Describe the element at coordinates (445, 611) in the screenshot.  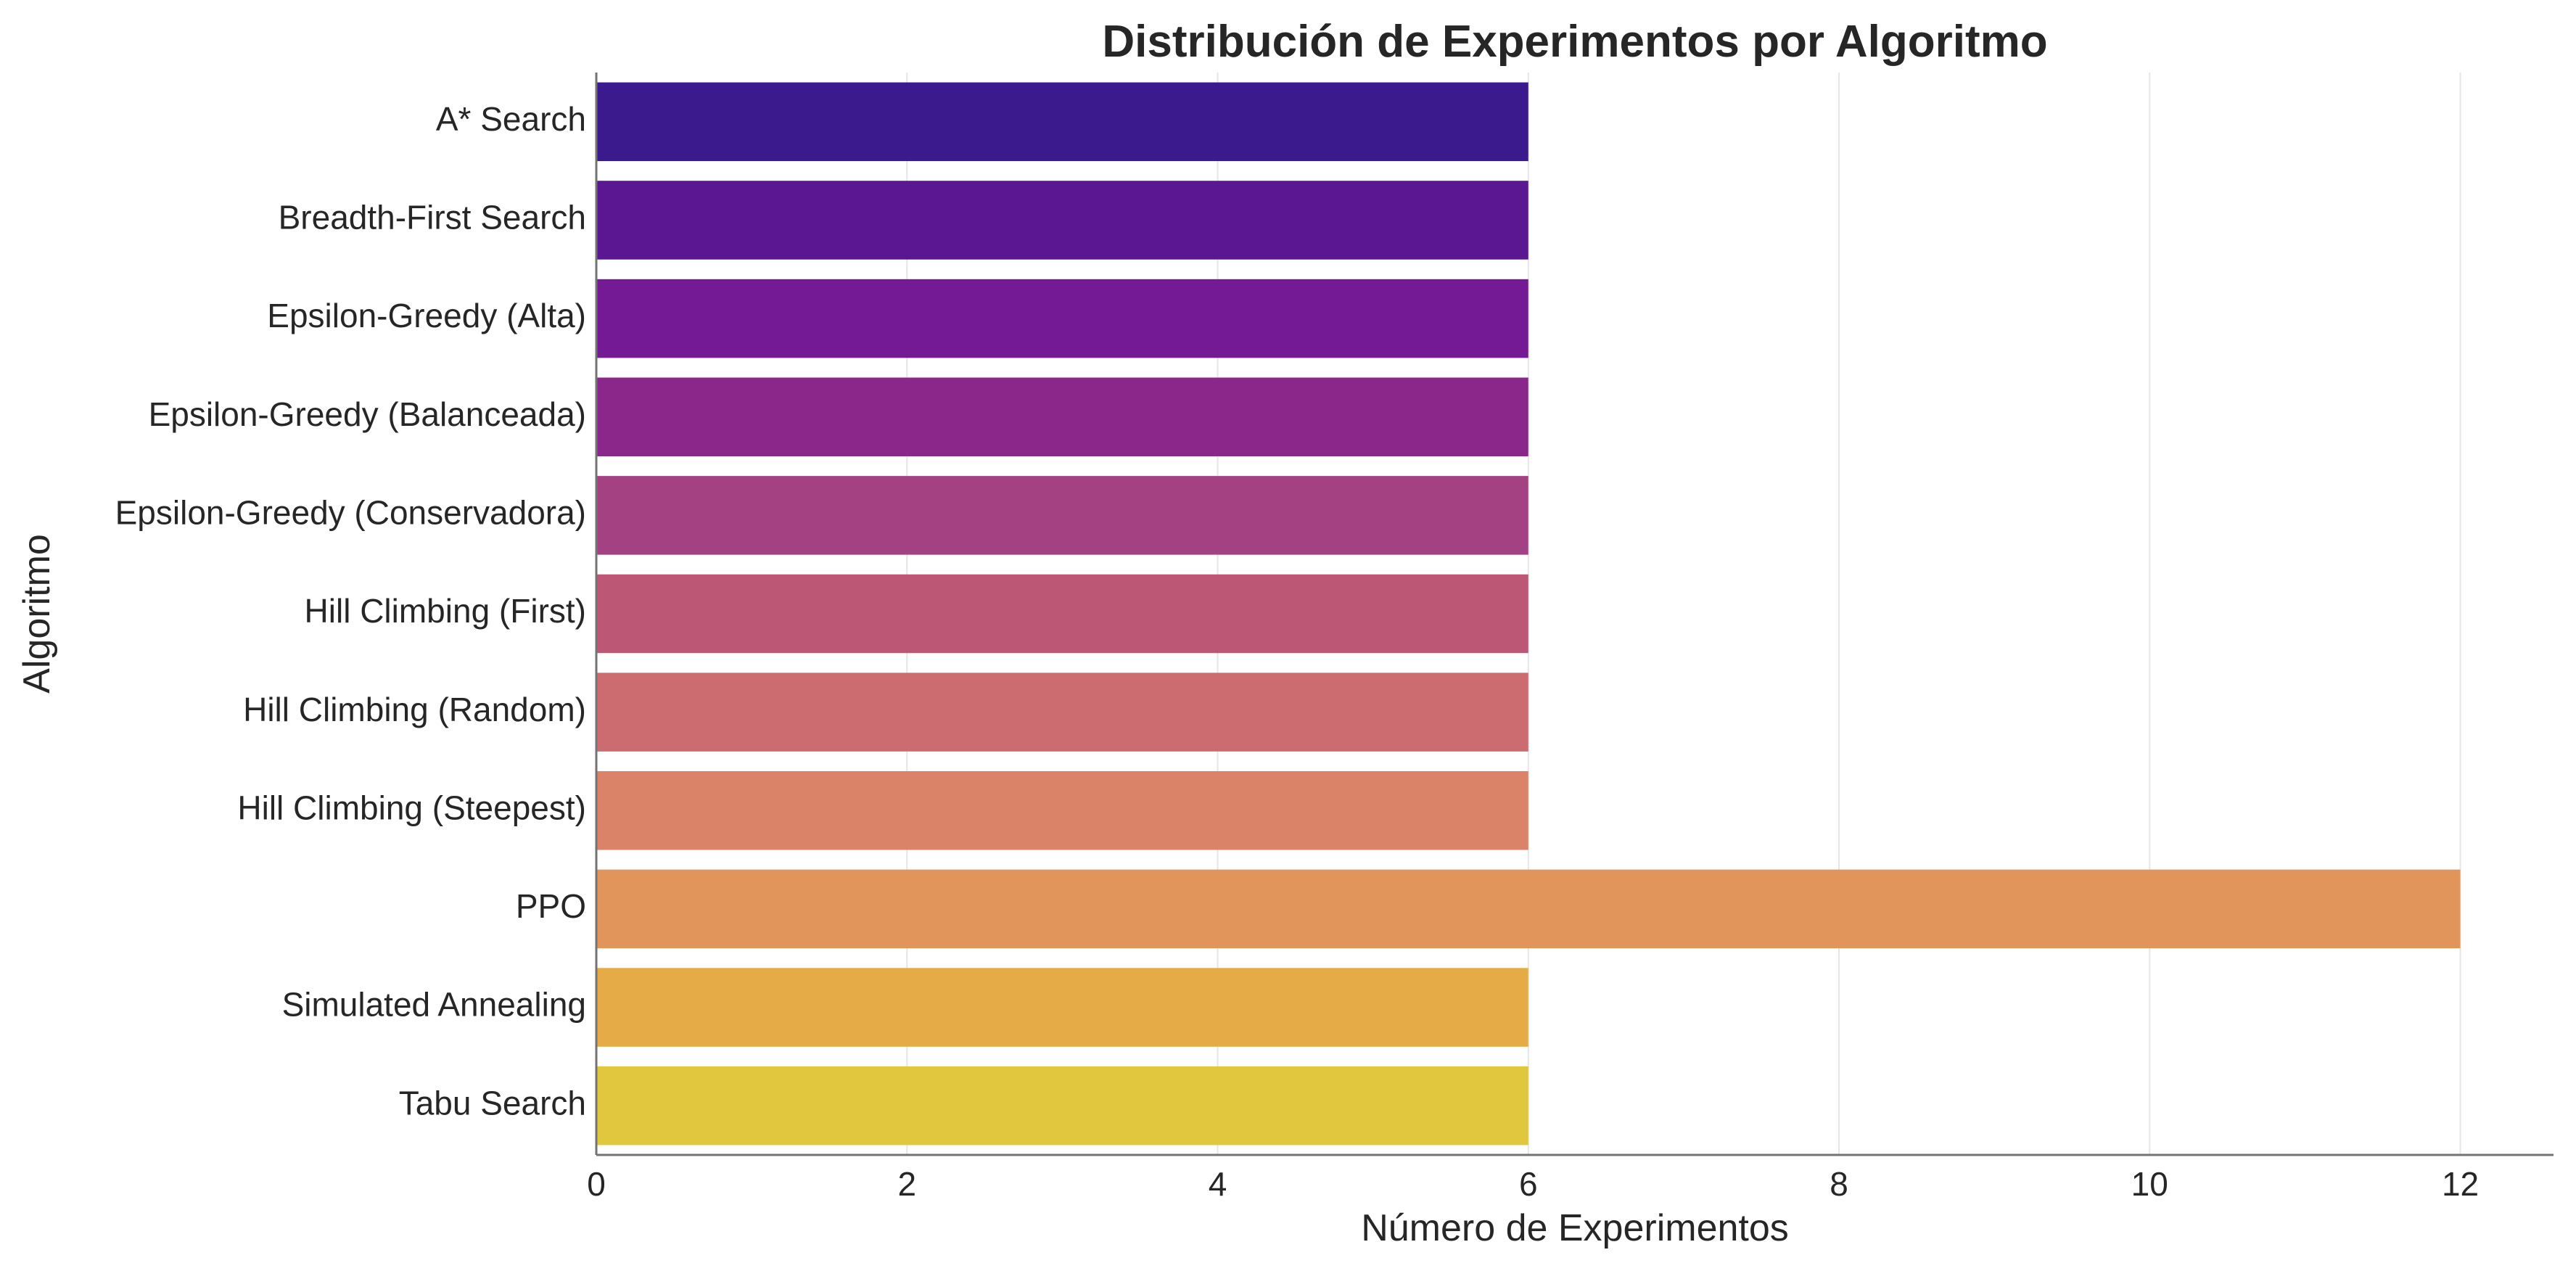
I see `y-tick-label: Hill Climbing (First)` at that location.